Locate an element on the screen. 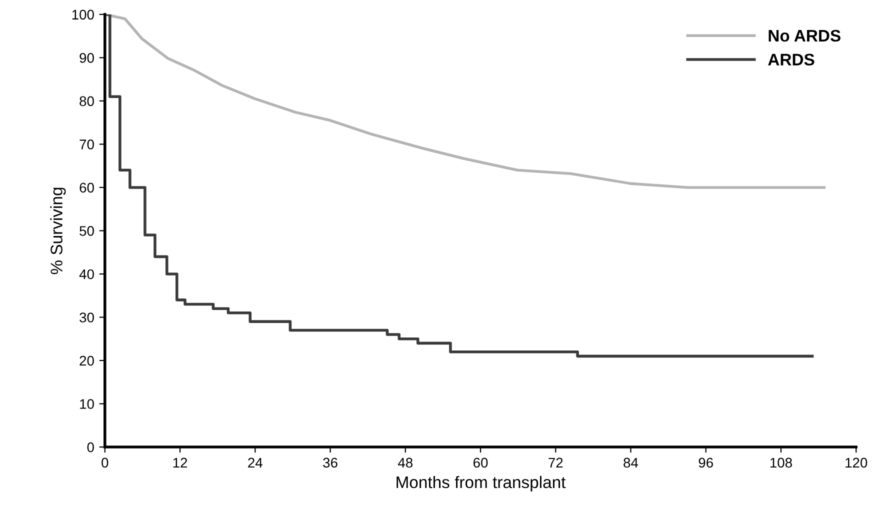  y-tick-label: 70 is located at coordinates (87, 145).